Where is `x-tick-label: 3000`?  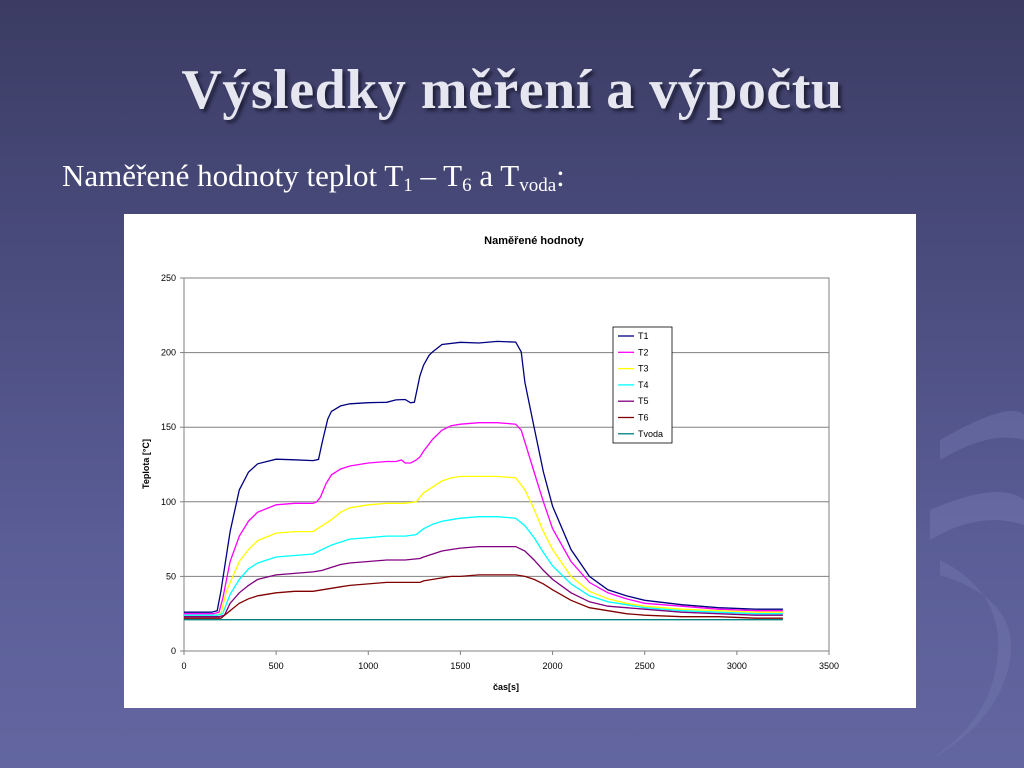 x-tick-label: 3000 is located at coordinates (737, 666).